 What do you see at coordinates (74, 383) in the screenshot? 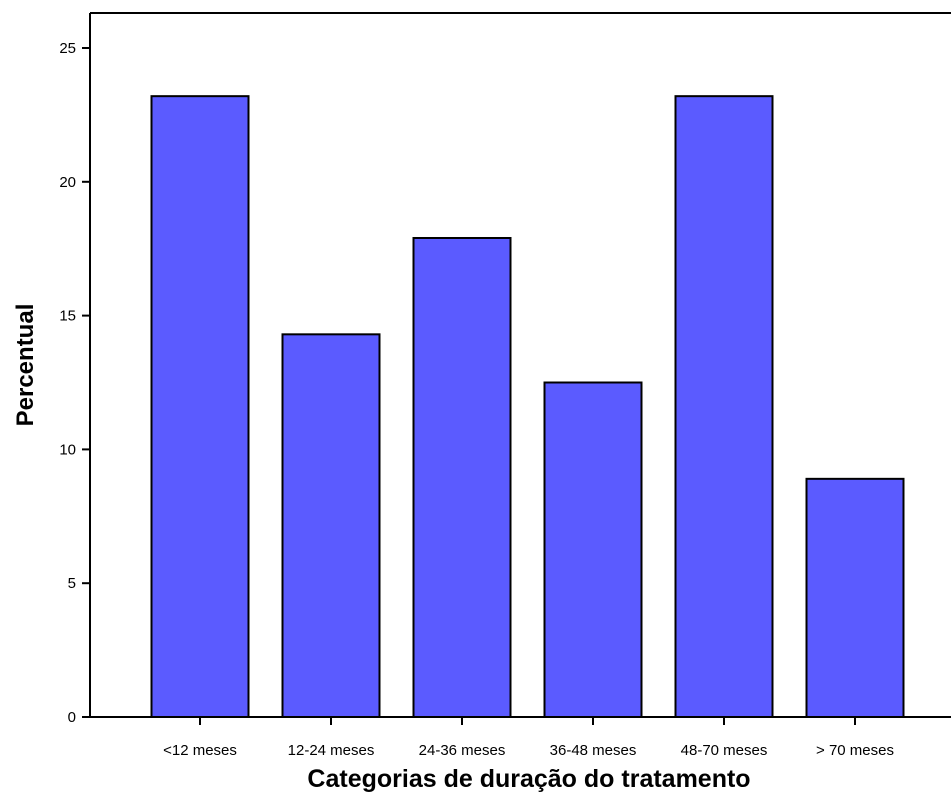
I see `y-axis-ticks: 0 5 10 15 20 25` at bounding box center [74, 383].